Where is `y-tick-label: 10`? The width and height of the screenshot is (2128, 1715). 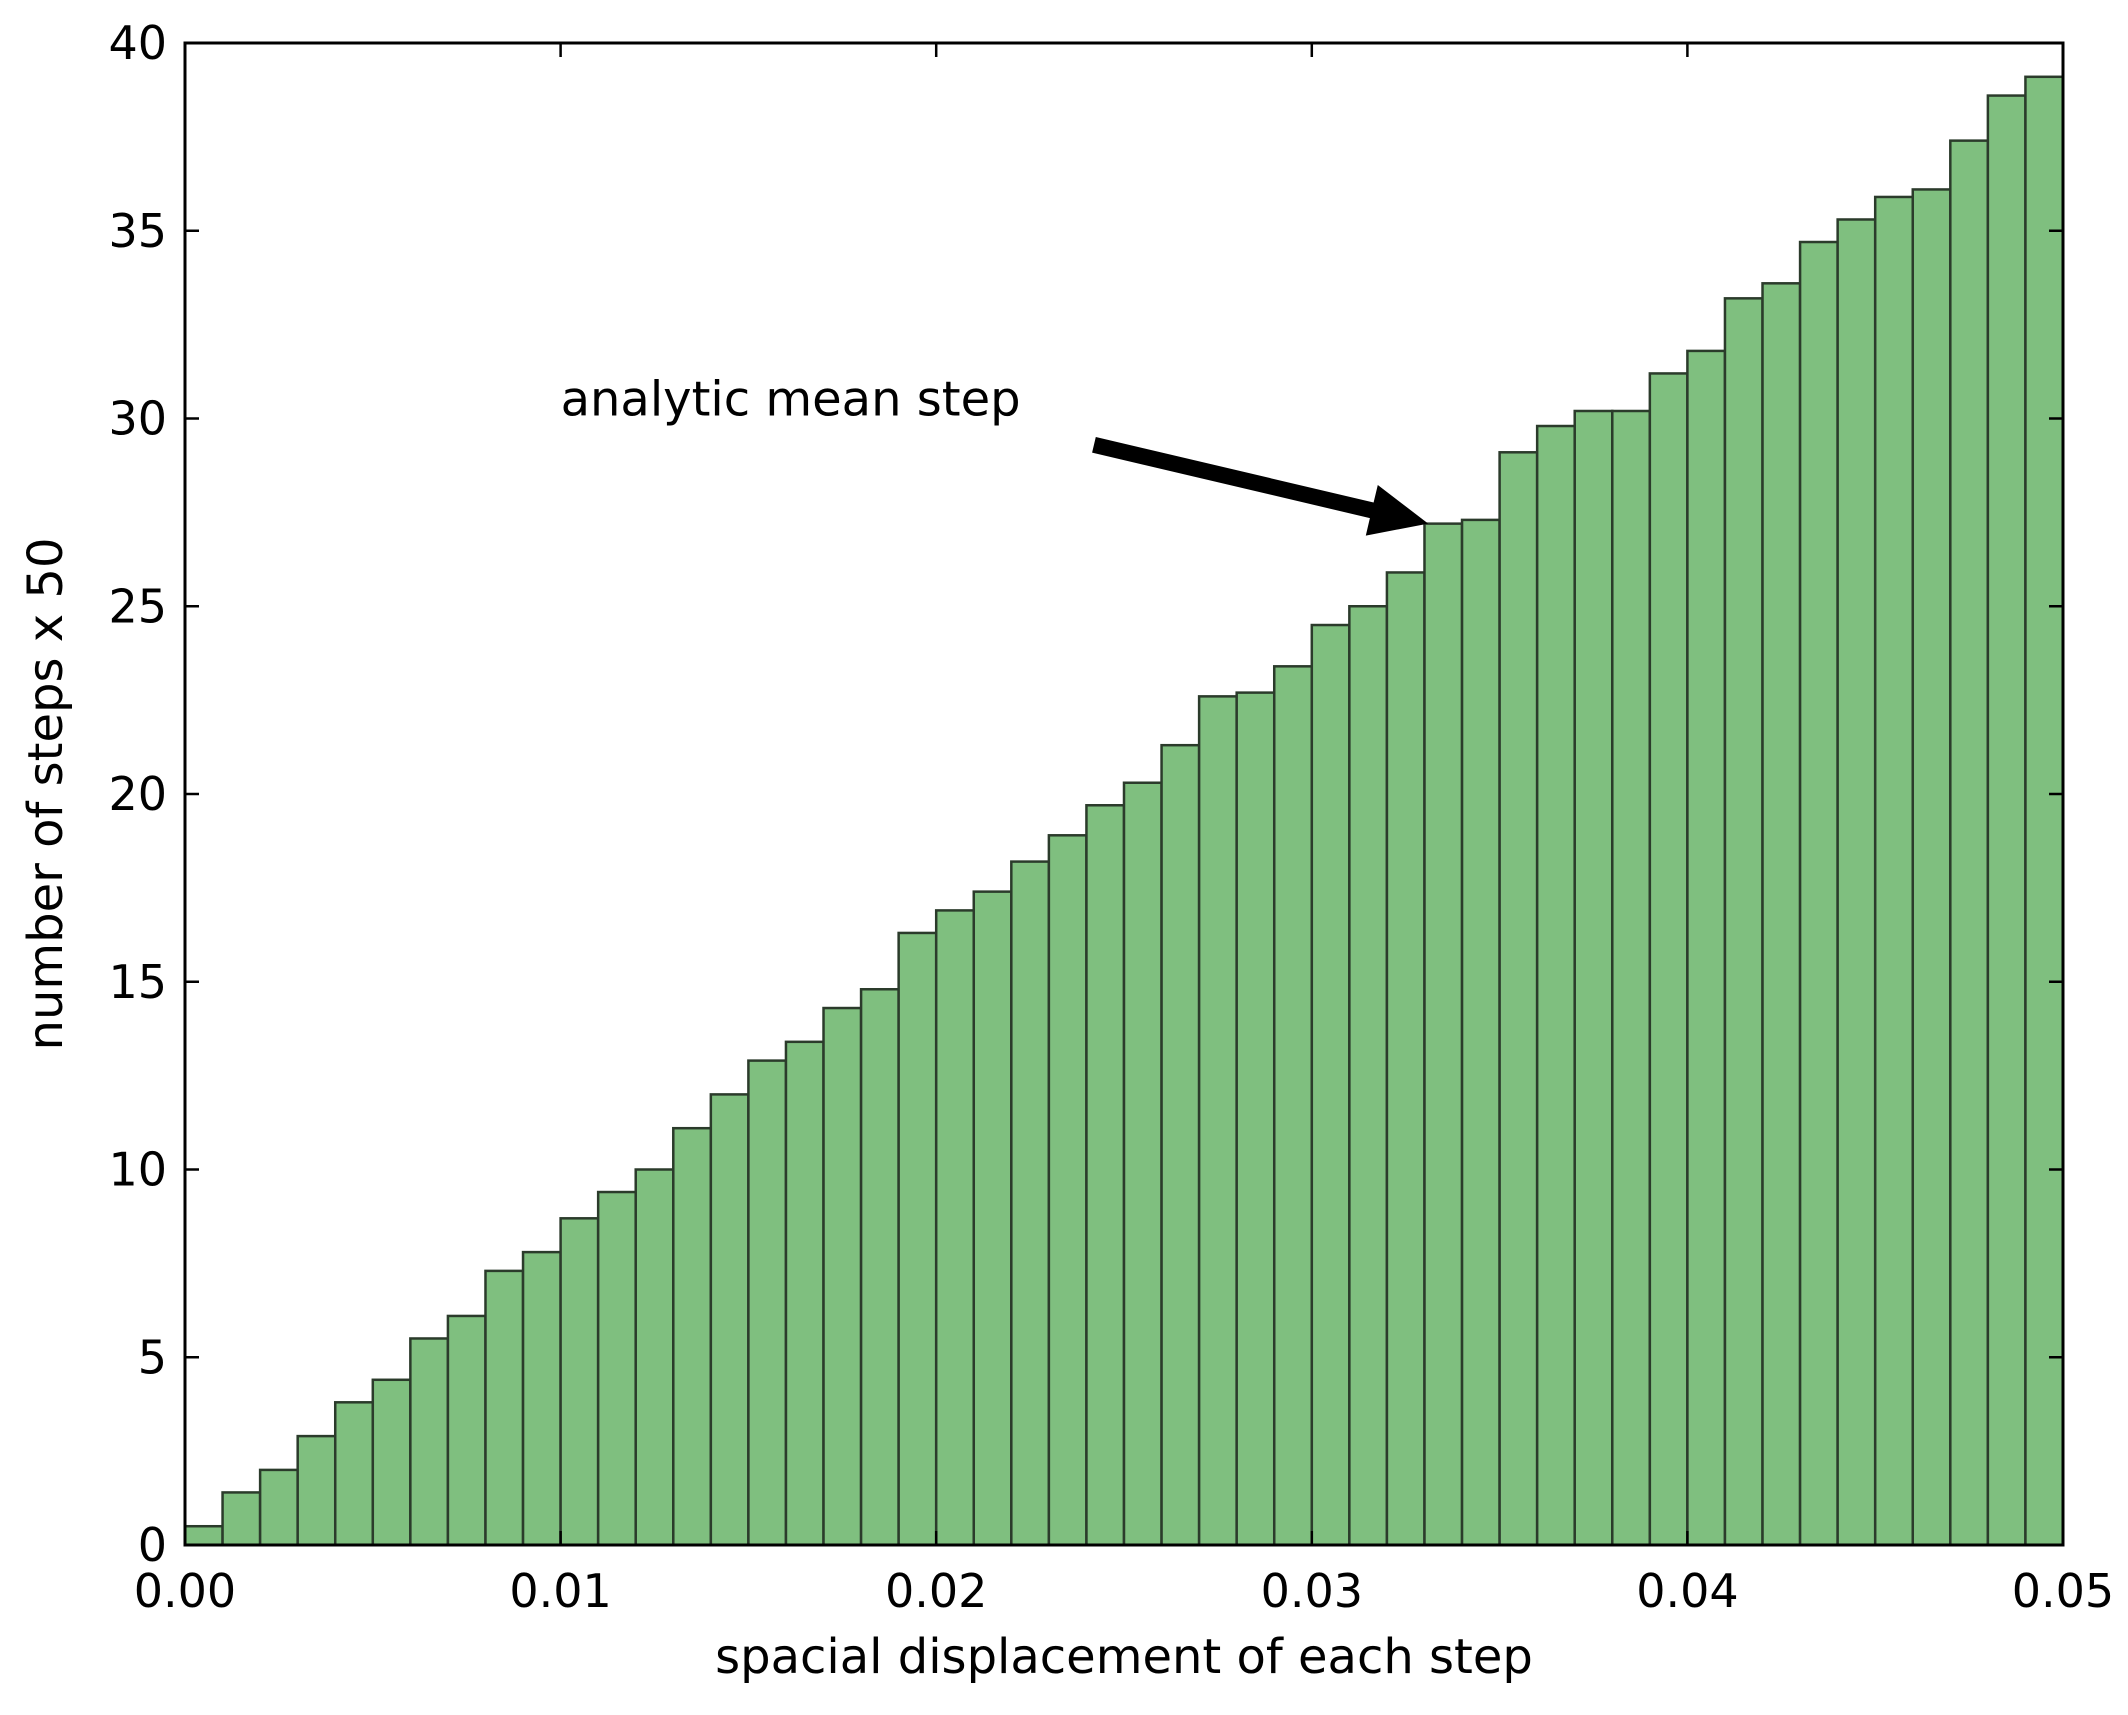 y-tick-label: 10 is located at coordinates (137, 1170).